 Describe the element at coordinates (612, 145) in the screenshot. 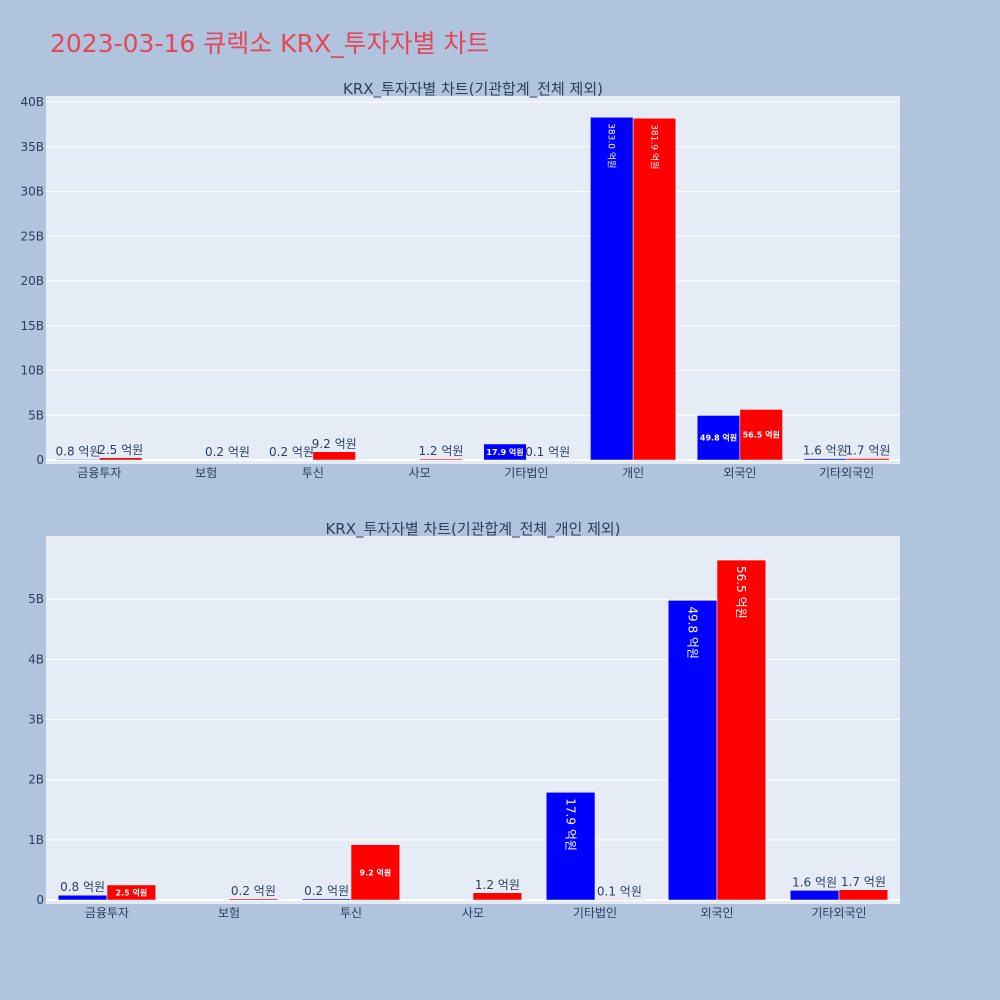

I see `data-label: 383.0 억원` at that location.